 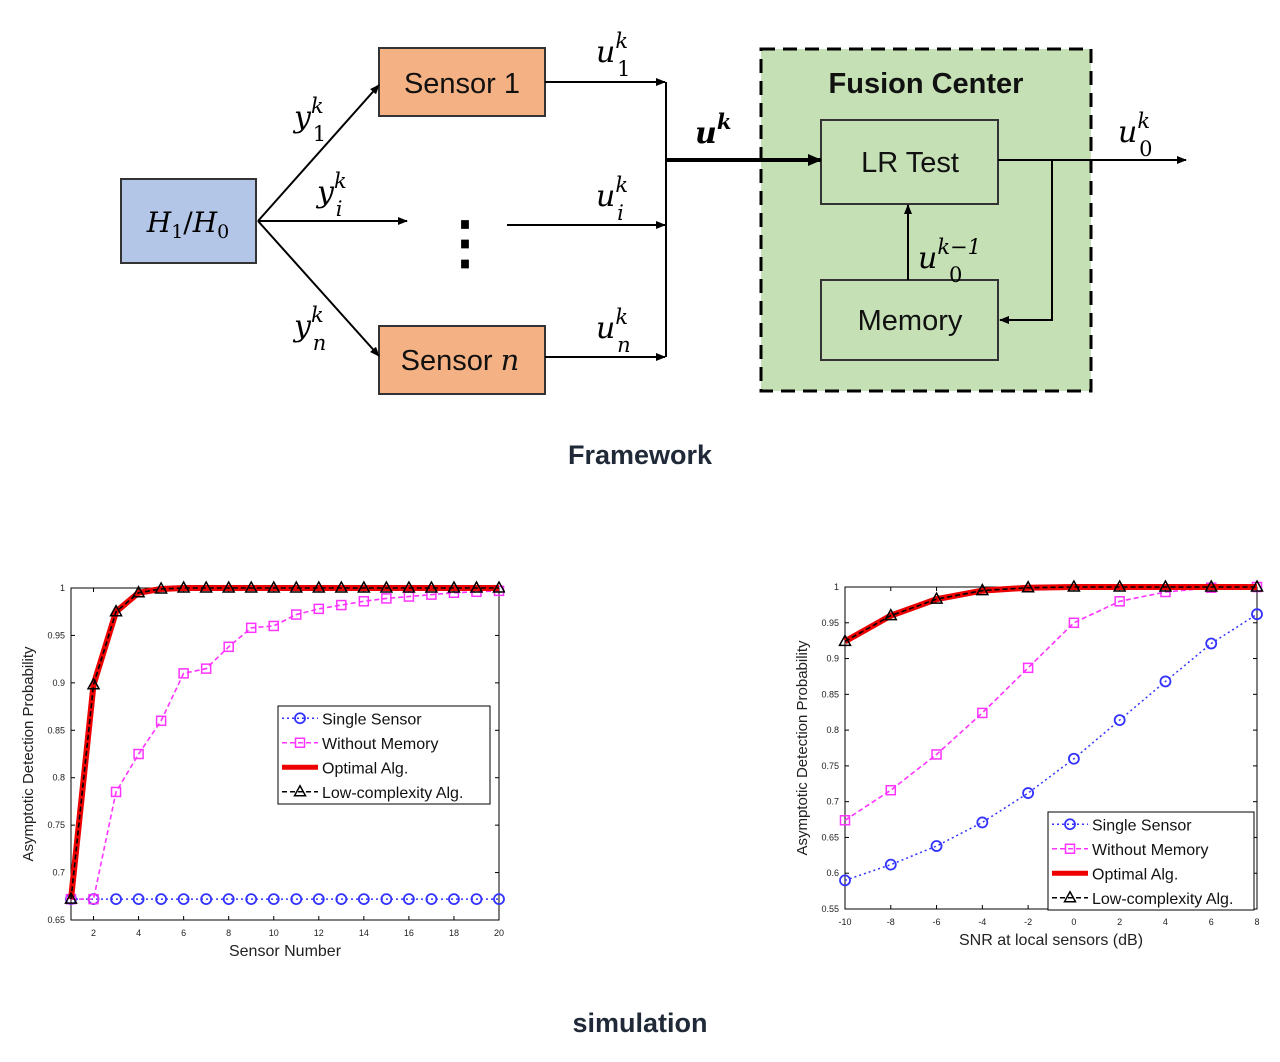 I want to click on x-tick-label: 2, so click(x=93, y=933).